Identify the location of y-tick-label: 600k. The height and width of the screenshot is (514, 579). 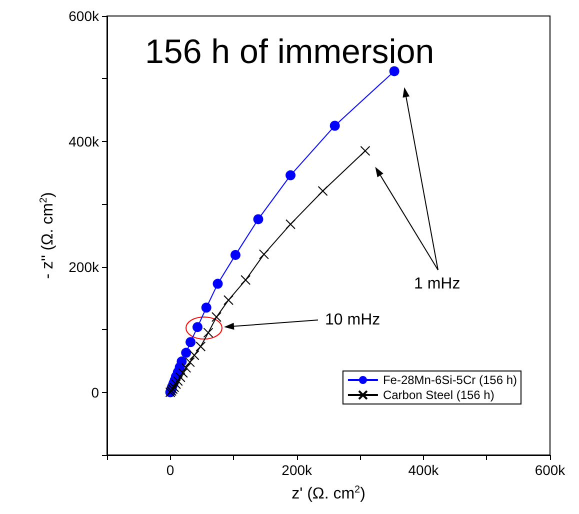
(84, 16).